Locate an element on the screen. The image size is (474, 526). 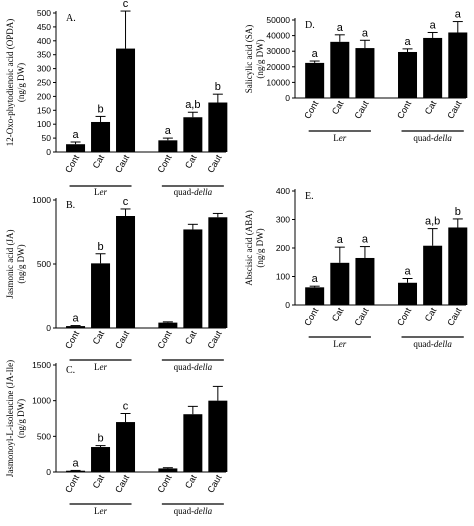
y-tick-label: 450 is located at coordinates (44, 27).